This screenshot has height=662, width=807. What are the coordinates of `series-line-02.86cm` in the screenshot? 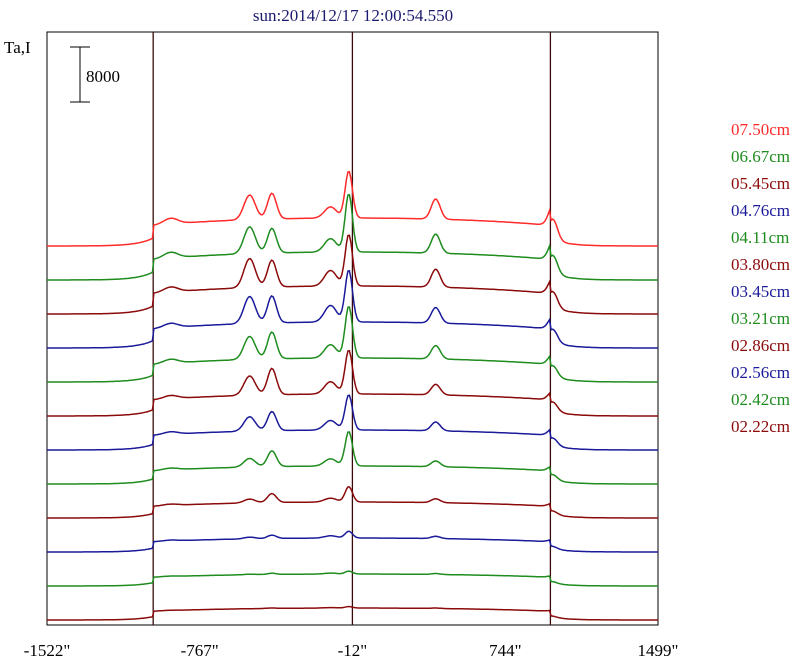 It's located at (352, 502).